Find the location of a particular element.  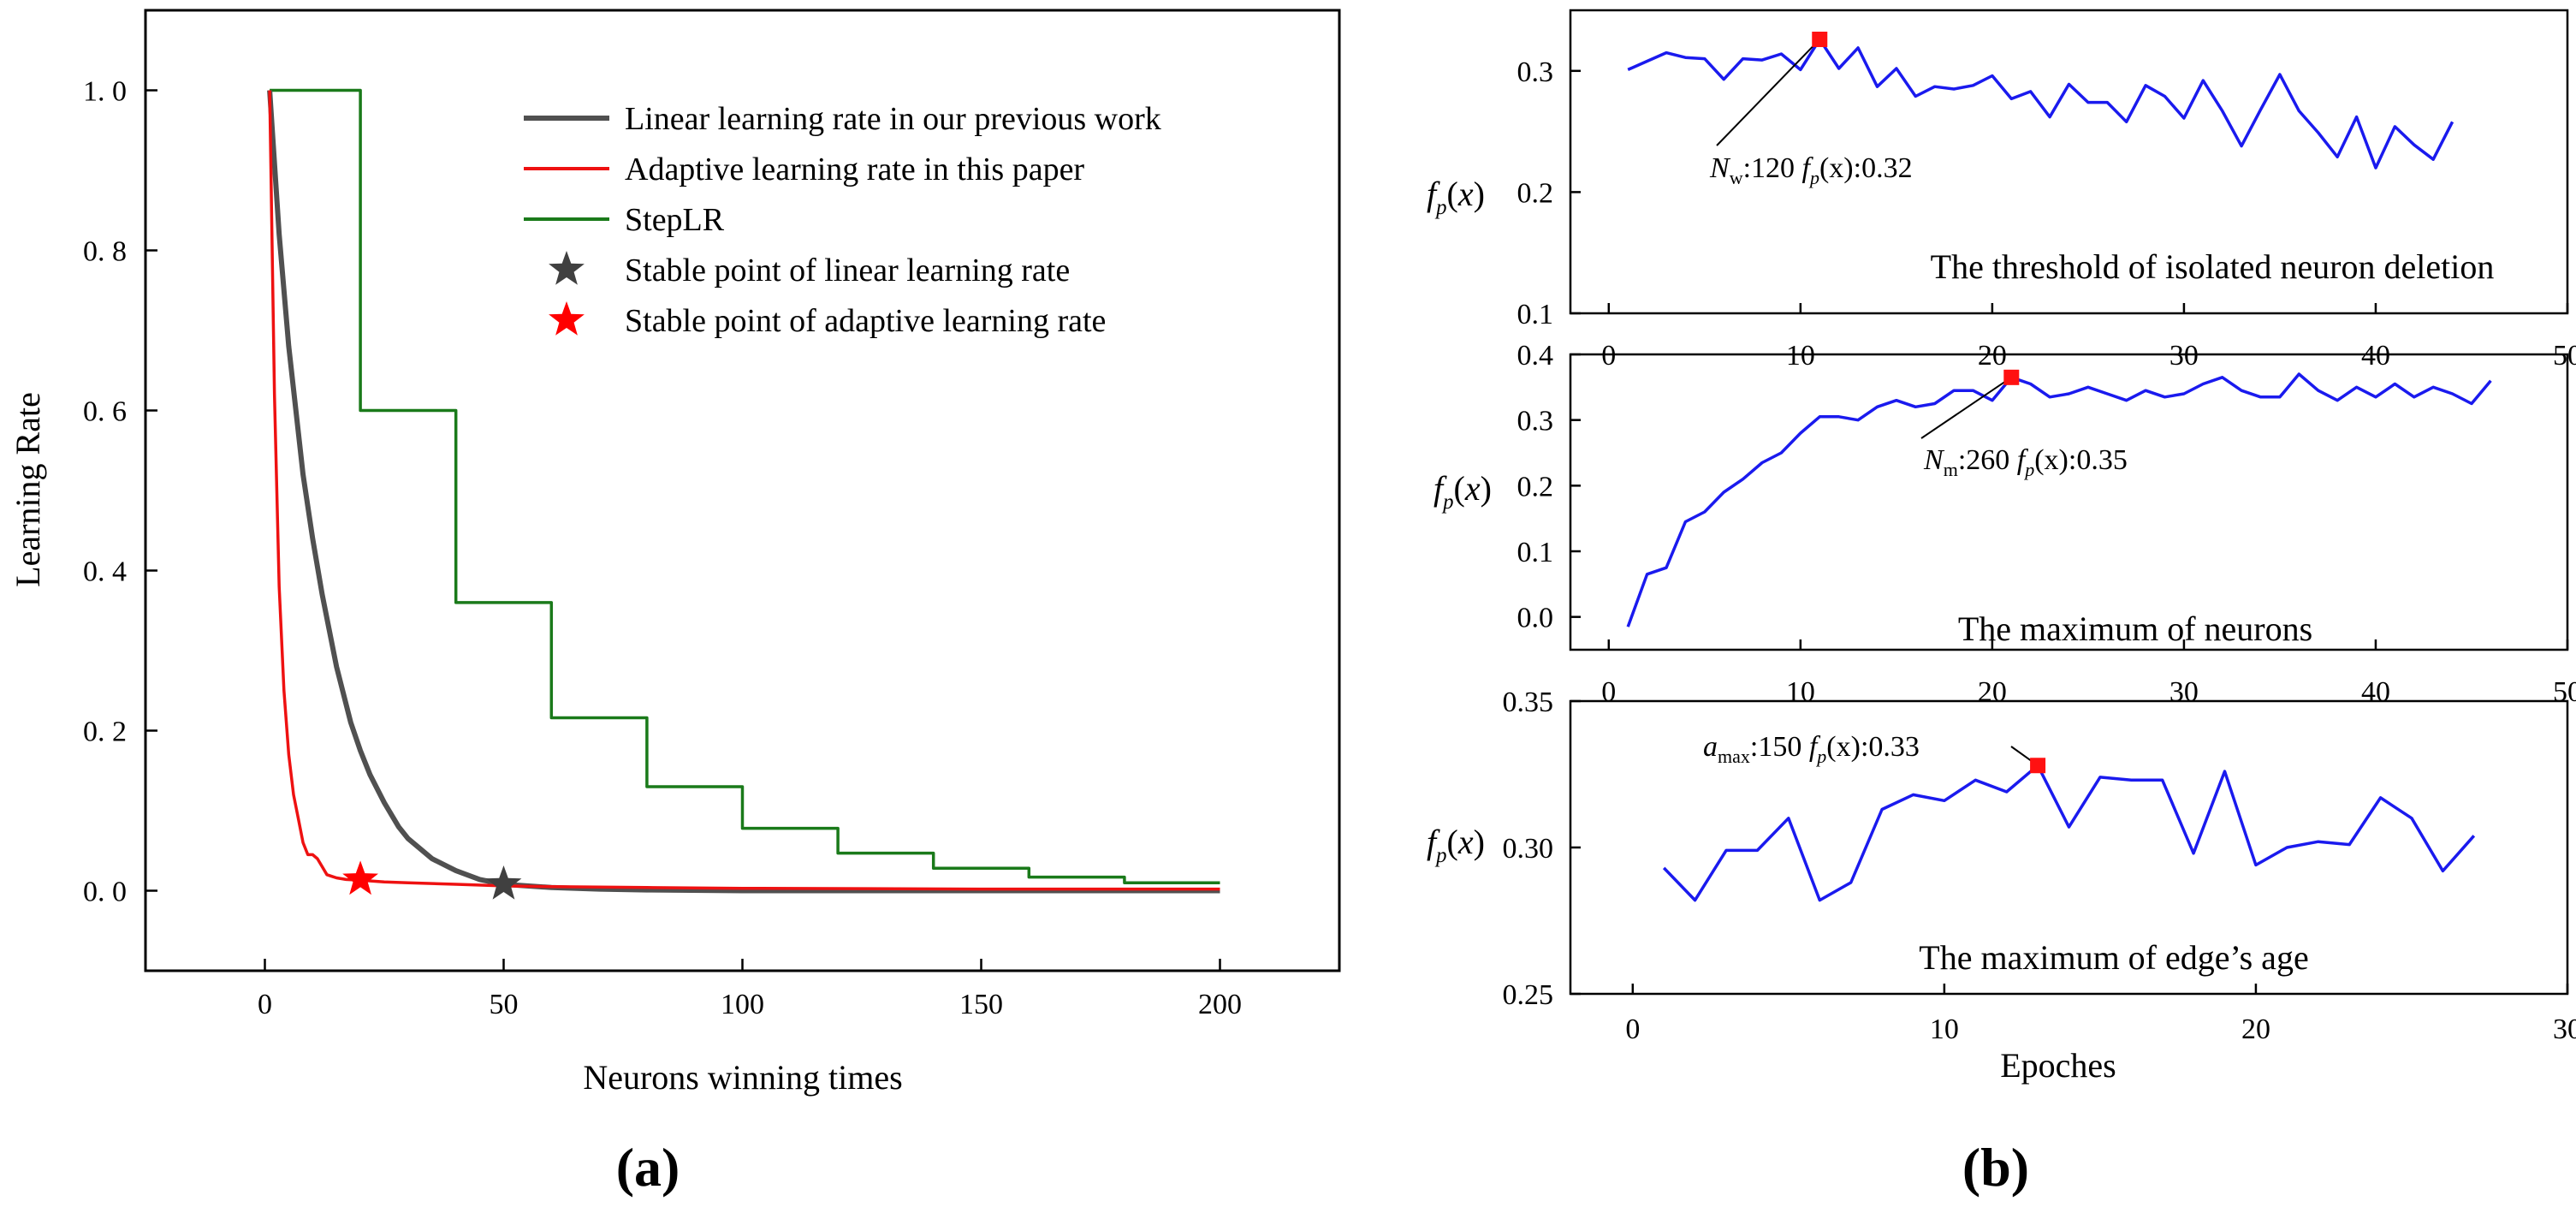

x-tick-label: 100 is located at coordinates (742, 1004).